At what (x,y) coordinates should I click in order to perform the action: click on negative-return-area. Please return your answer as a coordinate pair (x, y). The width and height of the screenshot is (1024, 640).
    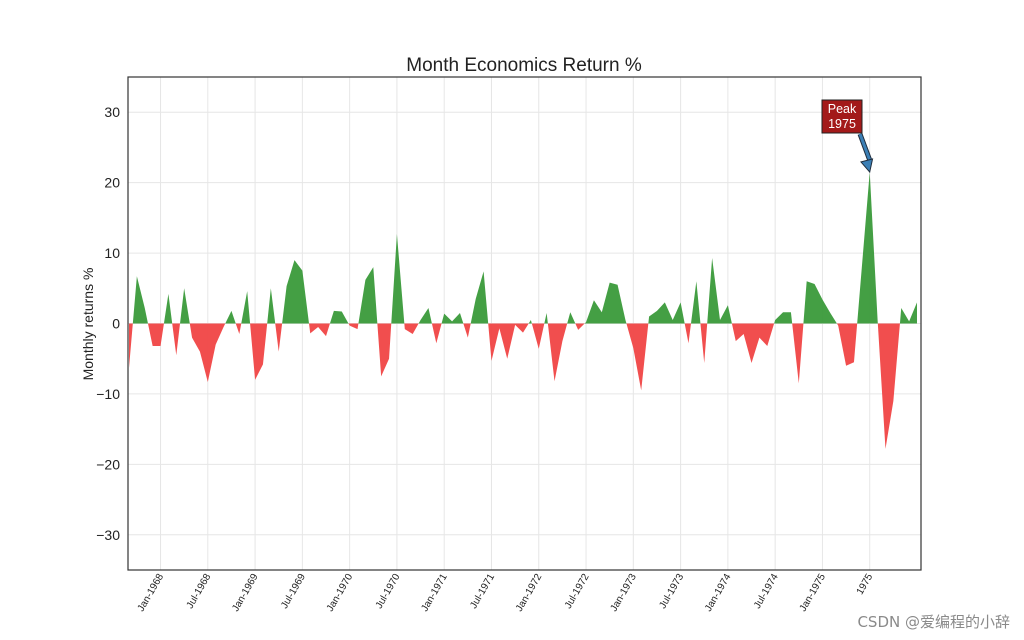
    Looking at the image, I should click on (514, 386).